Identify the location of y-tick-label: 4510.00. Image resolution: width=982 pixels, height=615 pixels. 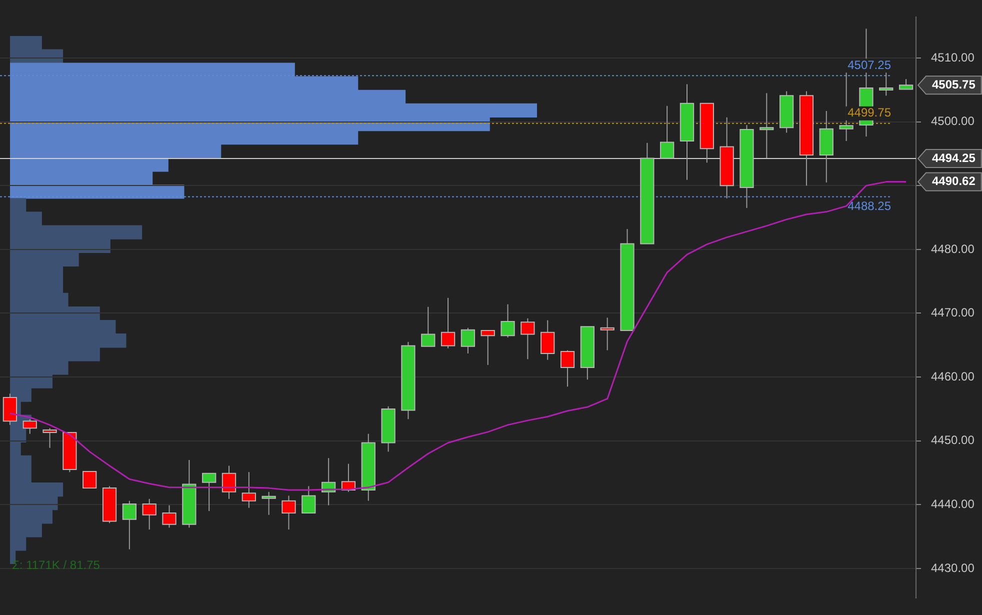
(953, 57).